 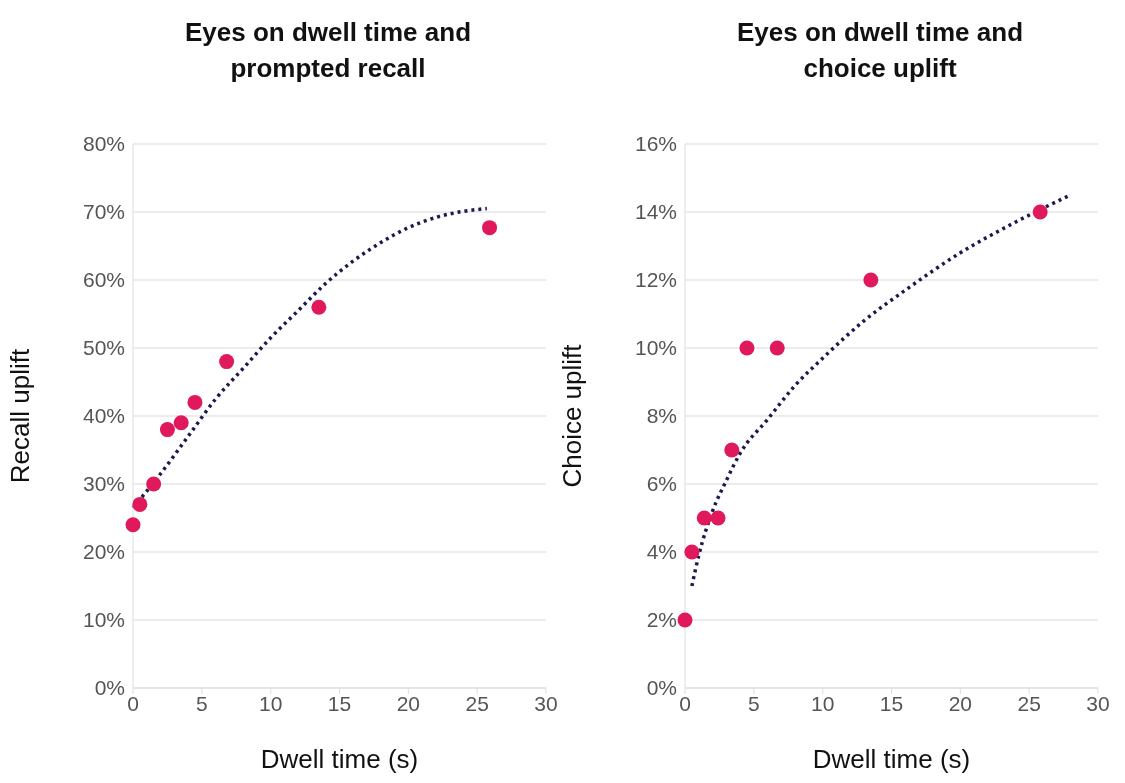 What do you see at coordinates (103, 416) in the screenshot?
I see `y-tick-label: 40%` at bounding box center [103, 416].